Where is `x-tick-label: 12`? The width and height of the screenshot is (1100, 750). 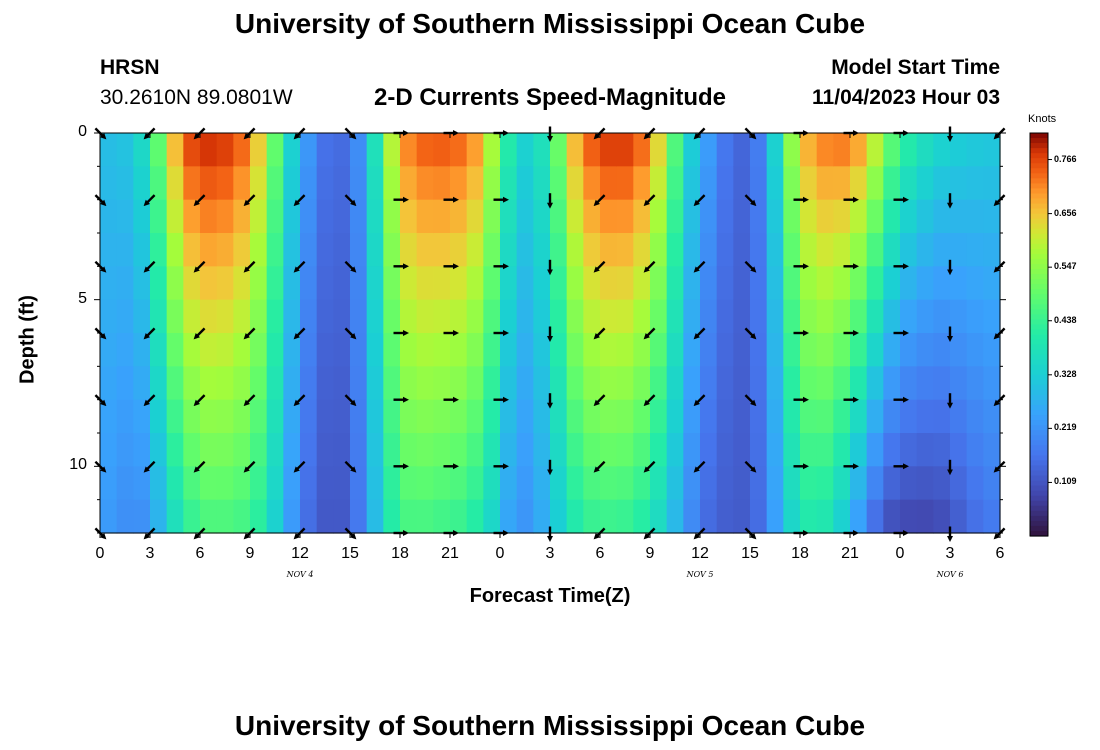 x-tick-label: 12 is located at coordinates (700, 553).